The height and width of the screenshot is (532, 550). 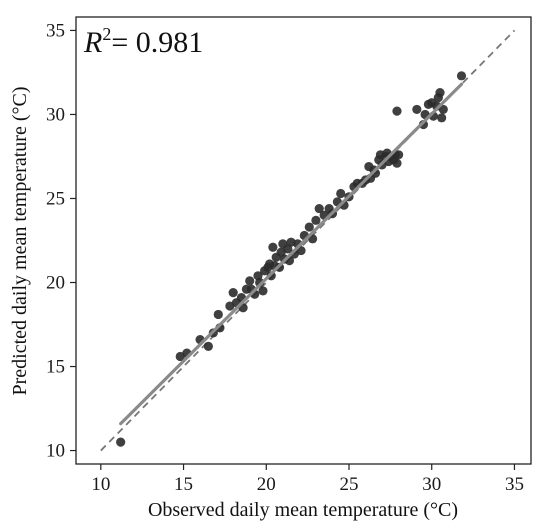 I want to click on y-tick-label: 10, so click(x=55, y=451).